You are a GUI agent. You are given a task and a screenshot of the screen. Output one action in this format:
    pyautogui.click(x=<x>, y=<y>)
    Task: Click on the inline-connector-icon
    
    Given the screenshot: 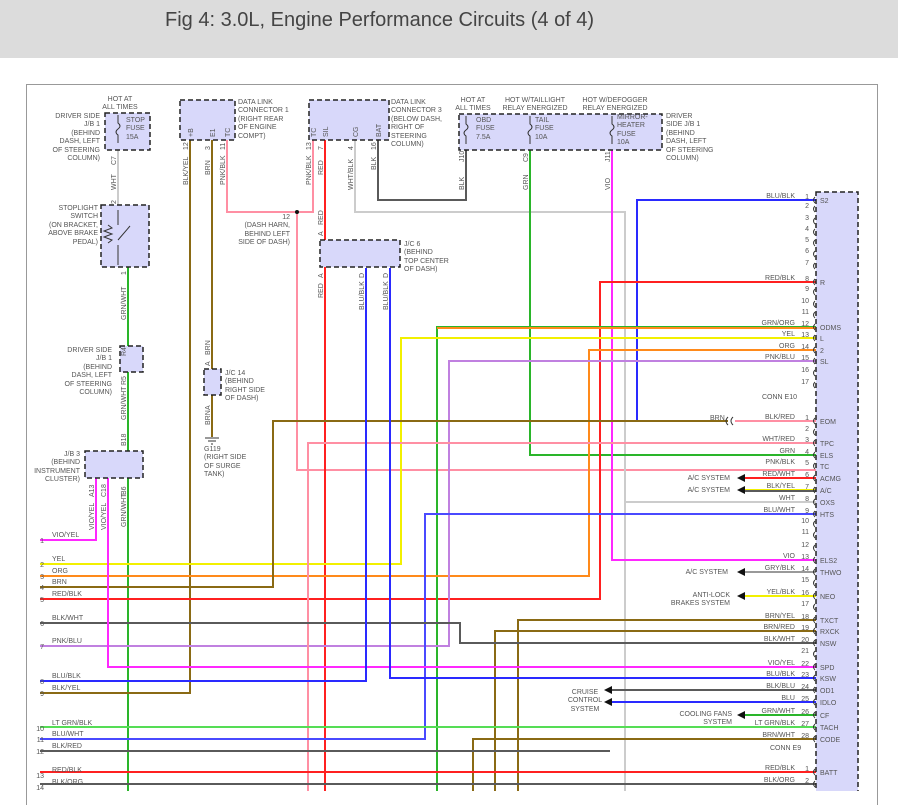 What is the action you would take?
    pyautogui.click(x=729, y=421)
    